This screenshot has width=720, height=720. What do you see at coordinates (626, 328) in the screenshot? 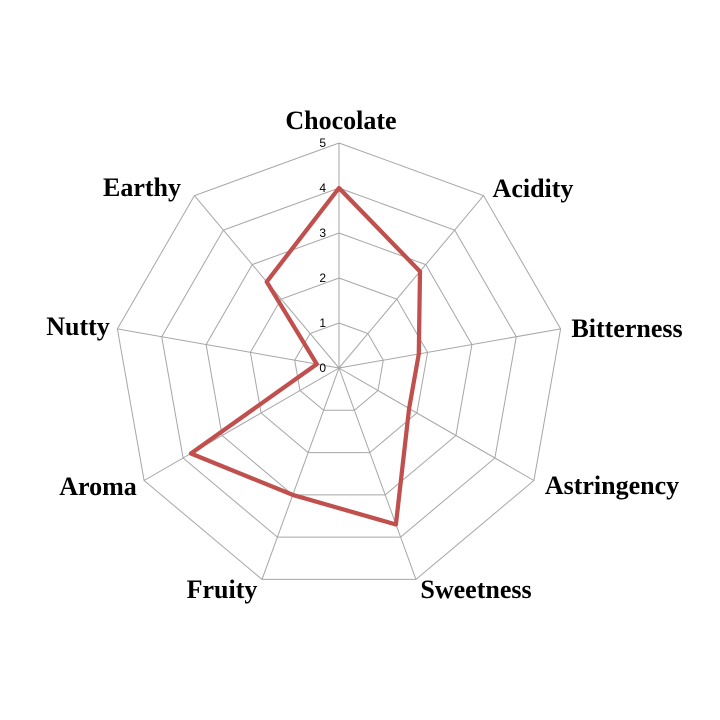
I see `category-label-bitterness: Bitterness` at bounding box center [626, 328].